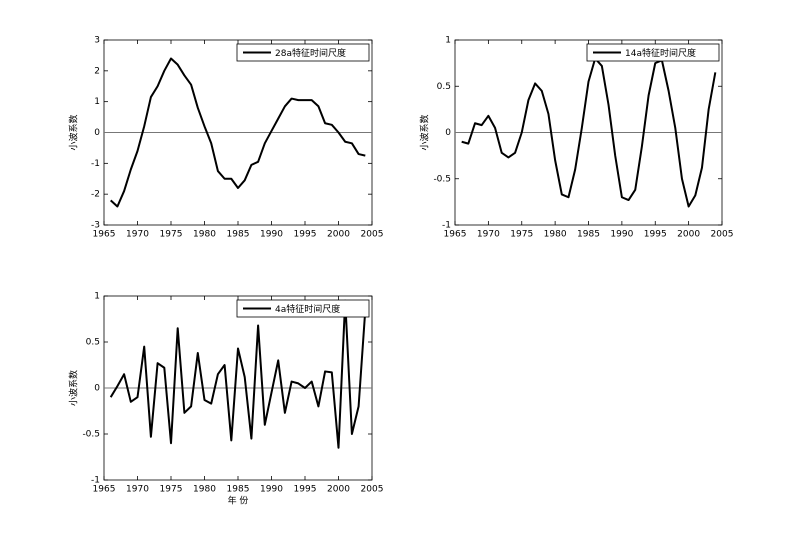 The width and height of the screenshot is (800, 540). What do you see at coordinates (310, 53) in the screenshot?
I see `legend-label: 28a特征时间尺度` at bounding box center [310, 53].